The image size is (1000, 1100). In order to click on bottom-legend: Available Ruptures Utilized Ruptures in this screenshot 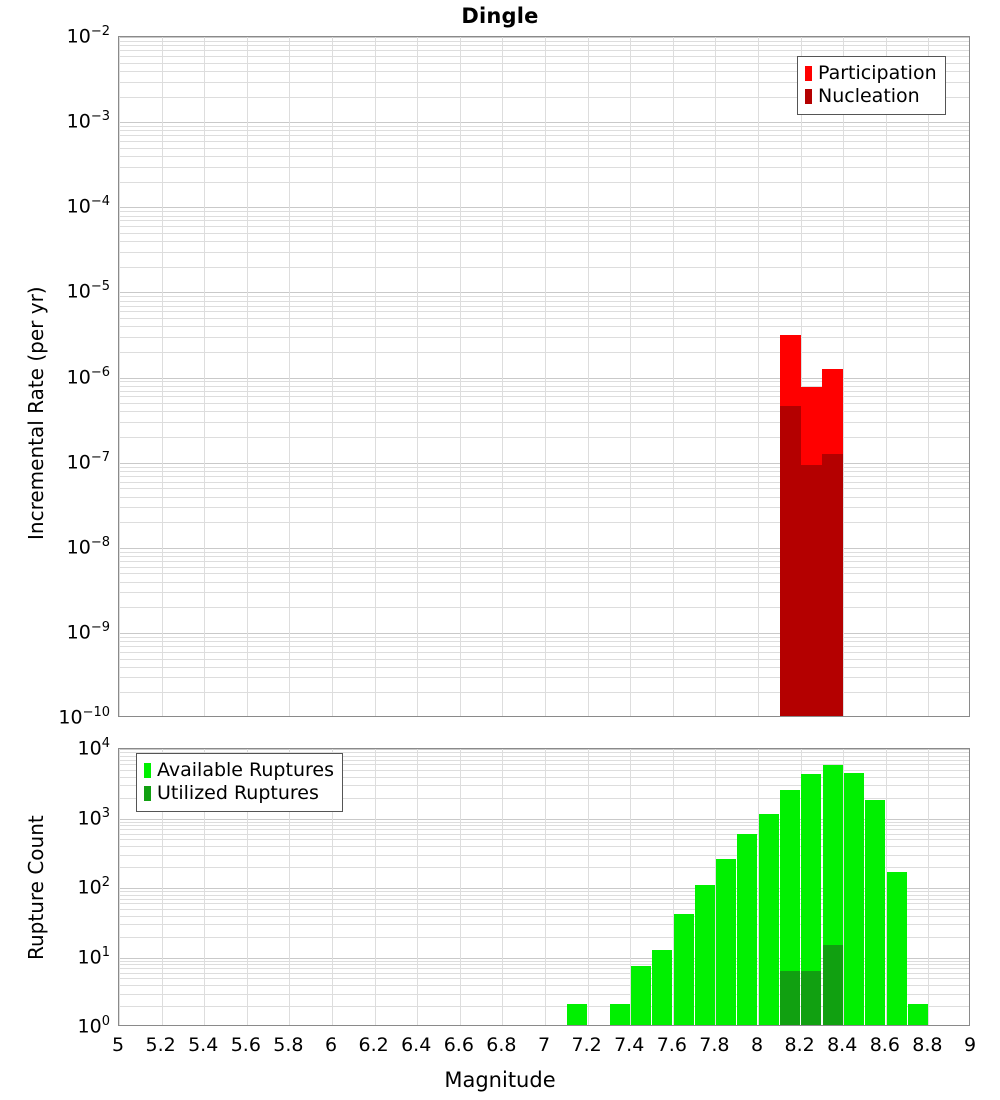, I will do `click(239, 782)`.